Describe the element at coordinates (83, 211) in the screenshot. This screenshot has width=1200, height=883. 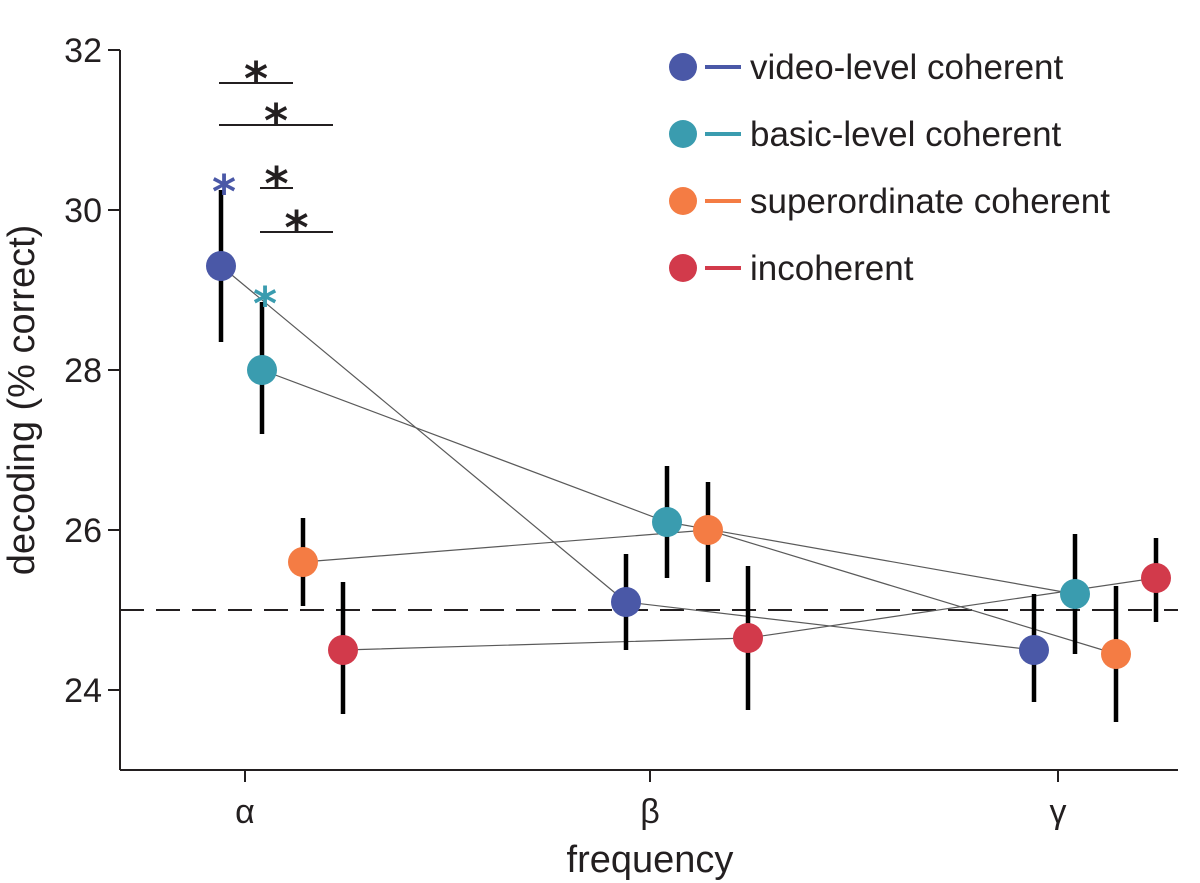
I see `y-tick-label: 30` at that location.